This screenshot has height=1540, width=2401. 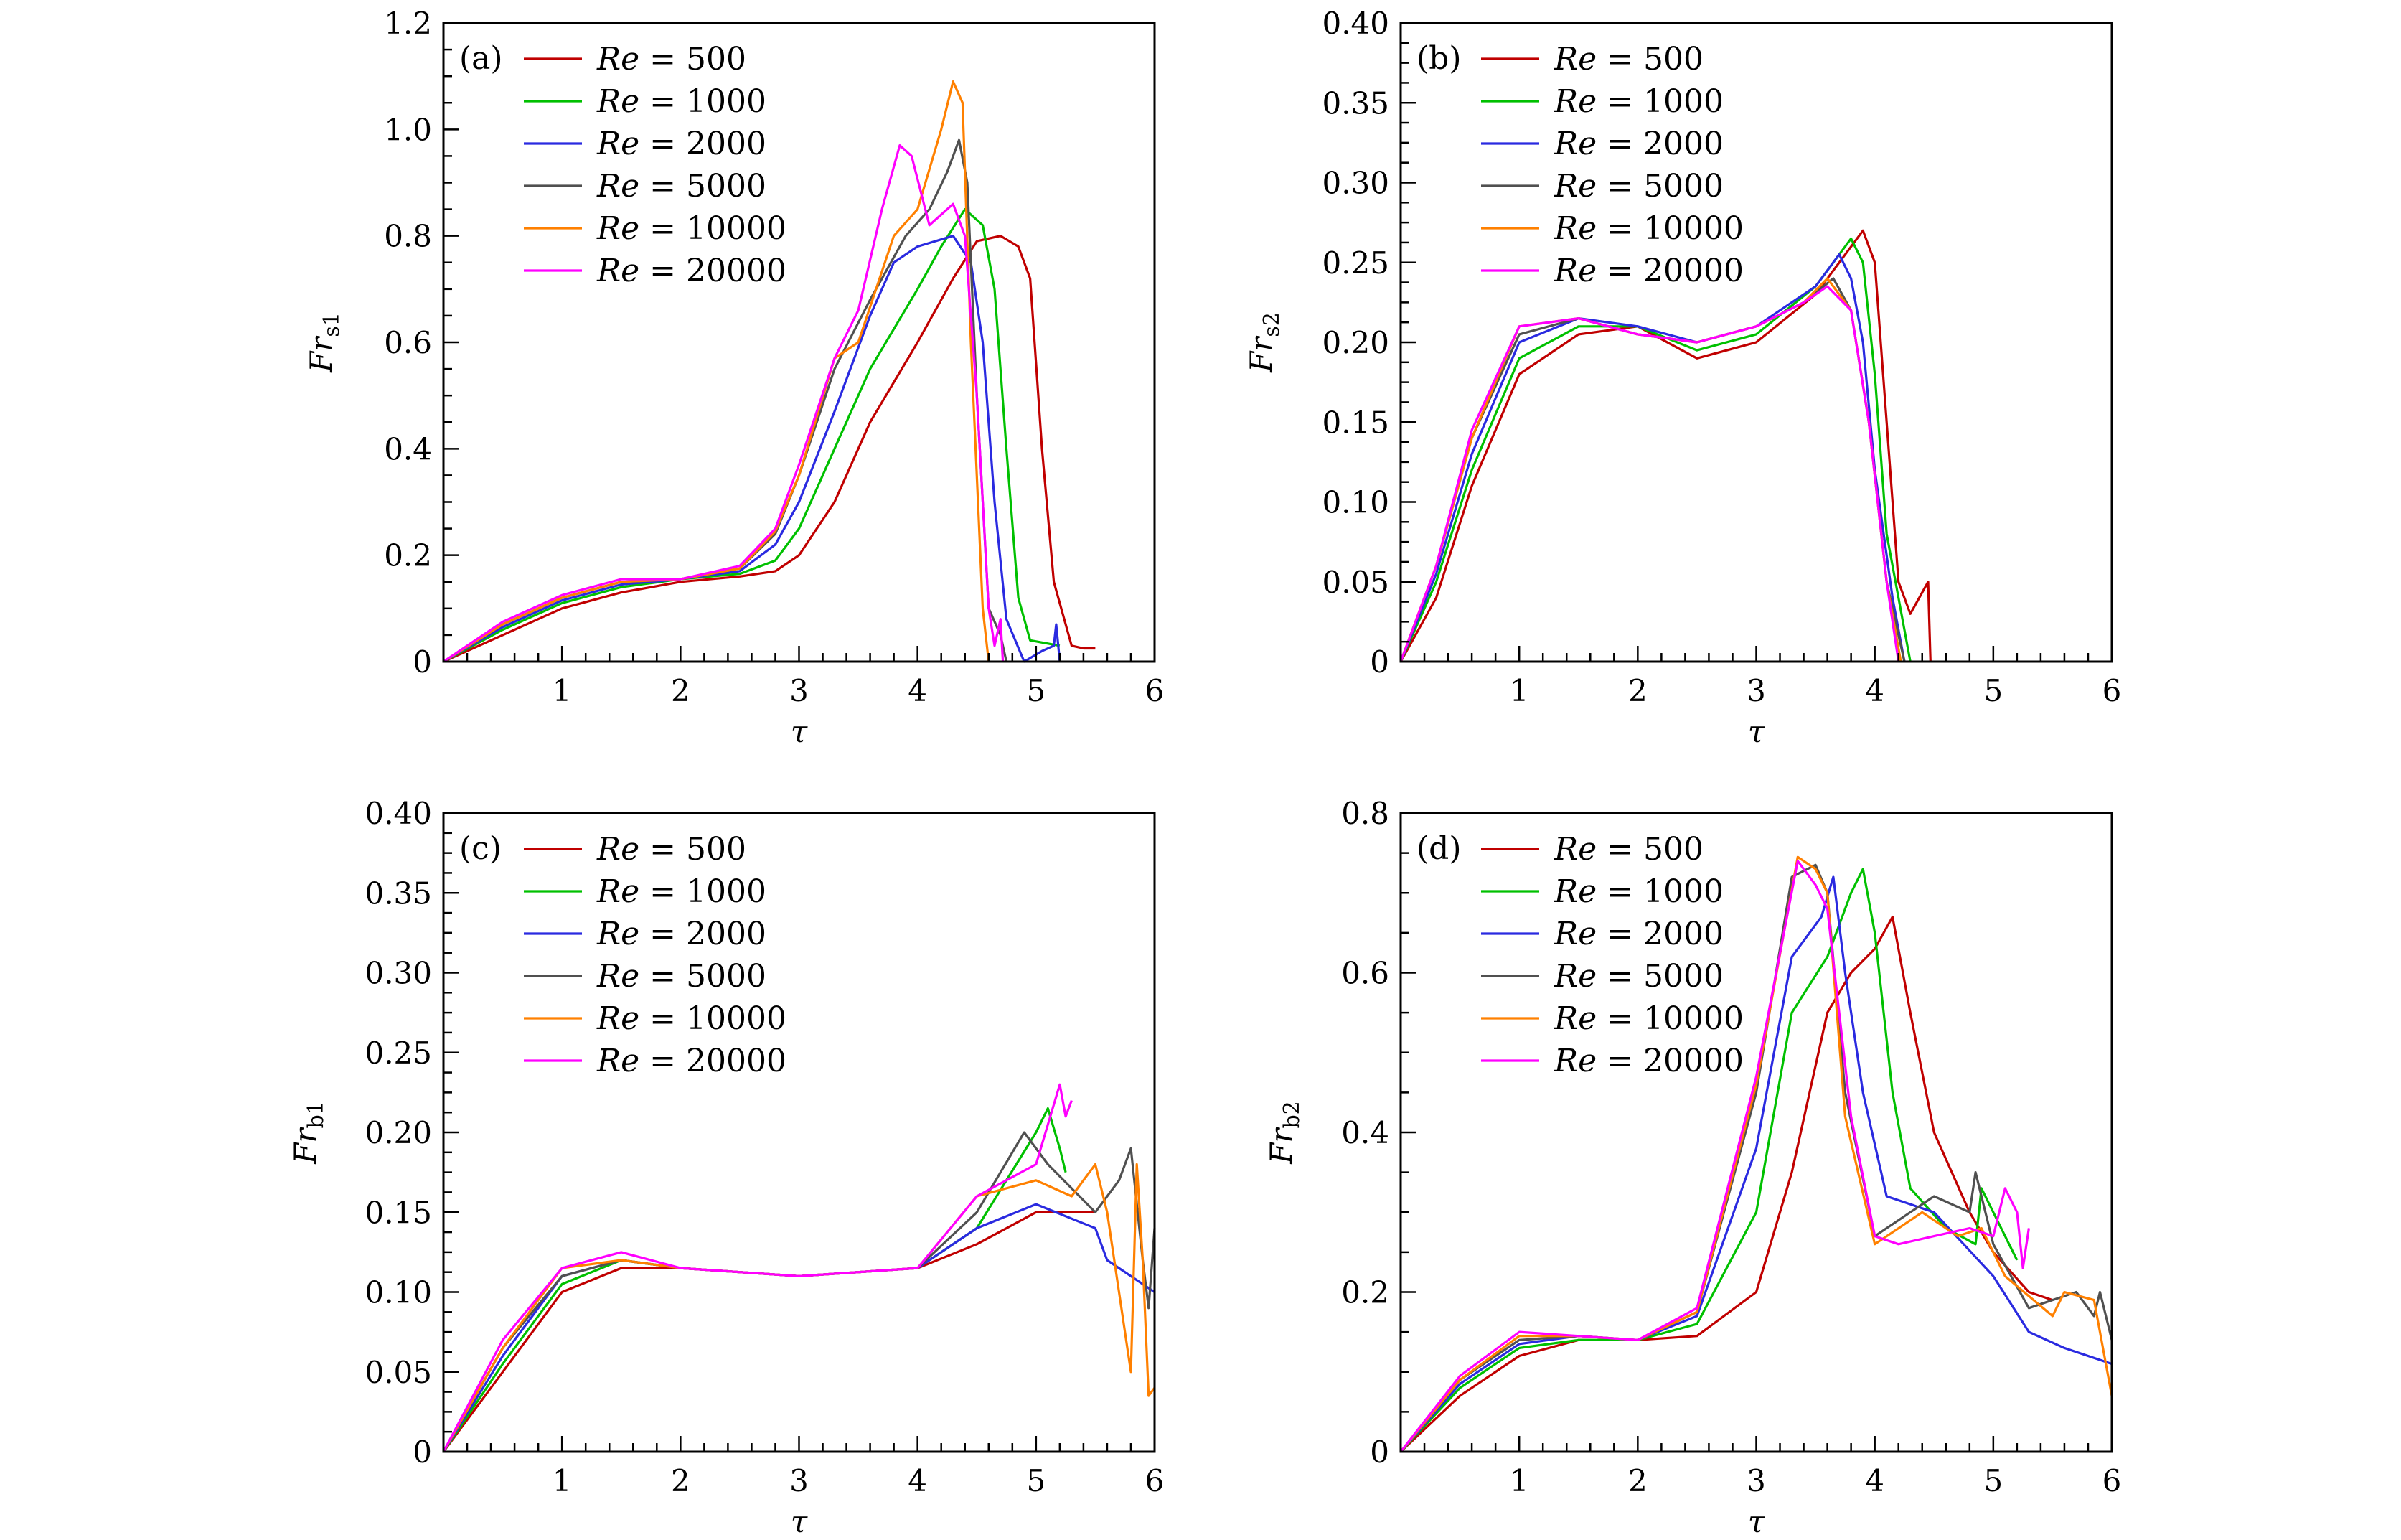 What do you see at coordinates (1519, 690) in the screenshot?
I see `x-tick-label: 1` at bounding box center [1519, 690].